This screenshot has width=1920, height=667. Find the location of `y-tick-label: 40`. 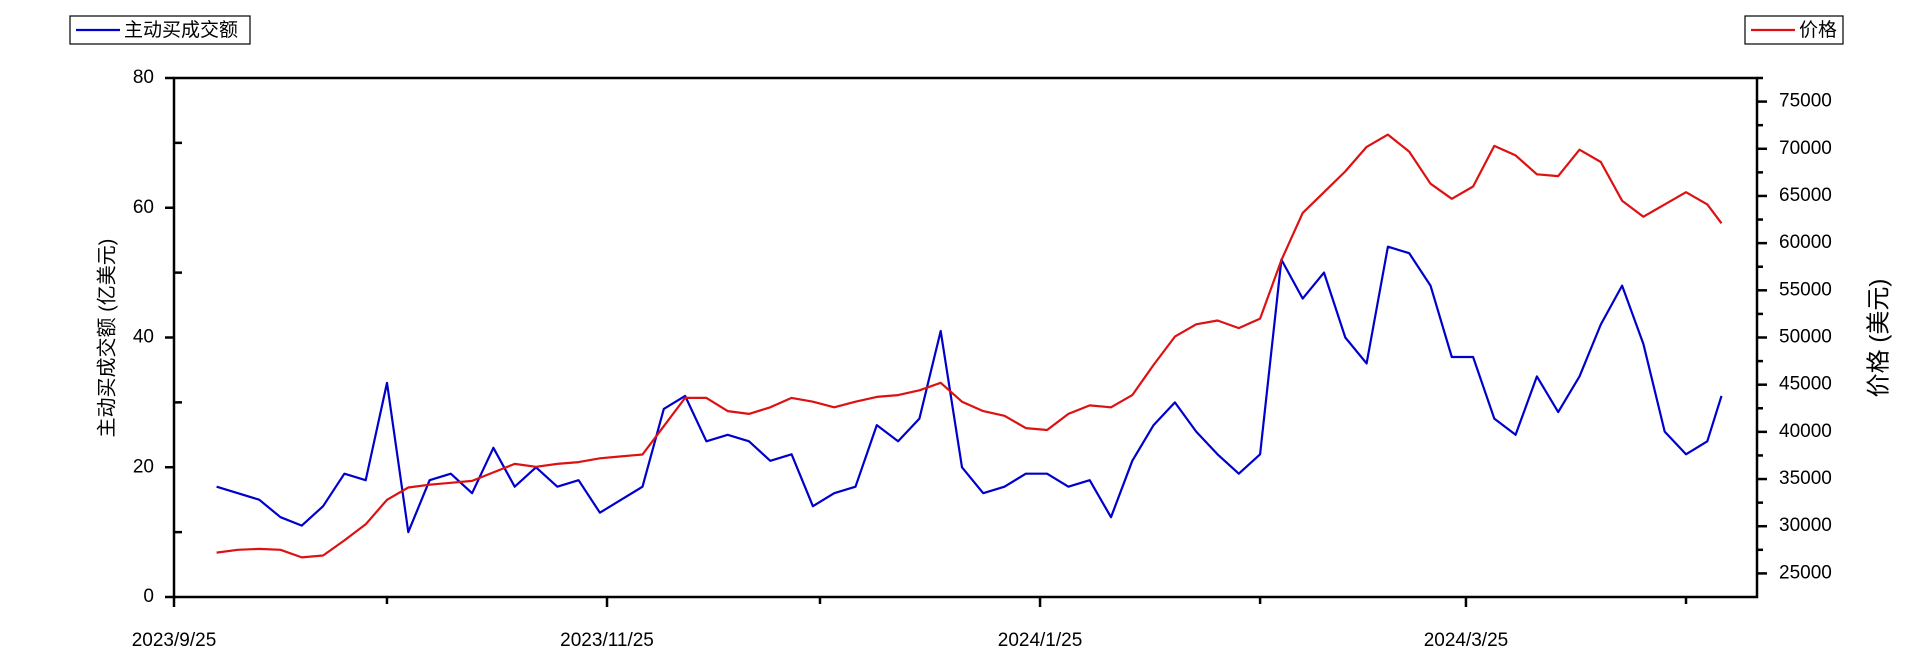

y-tick-label: 40 is located at coordinates (143, 337).